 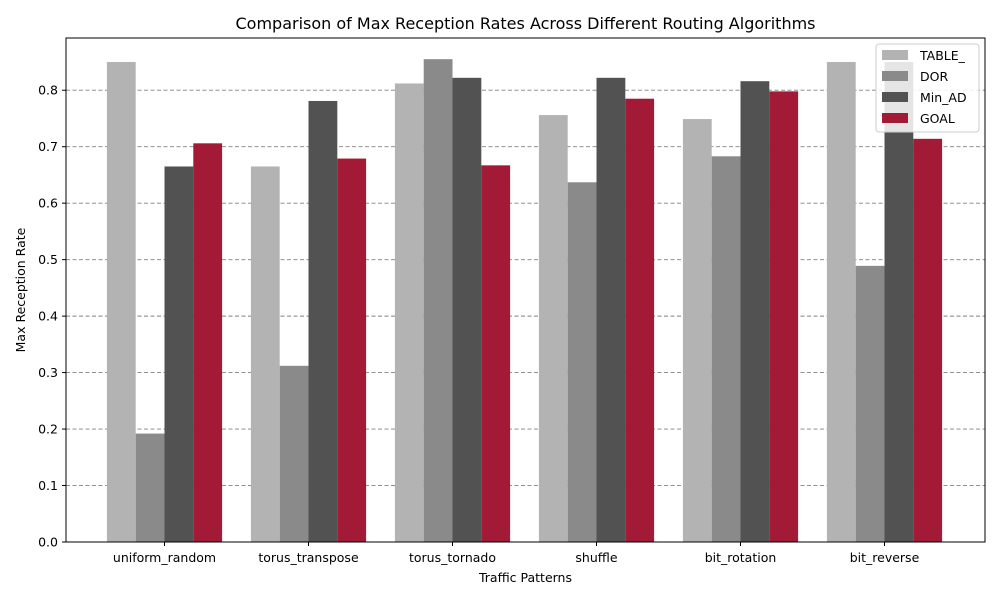 I want to click on legend-label: GOAL, so click(x=937, y=118).